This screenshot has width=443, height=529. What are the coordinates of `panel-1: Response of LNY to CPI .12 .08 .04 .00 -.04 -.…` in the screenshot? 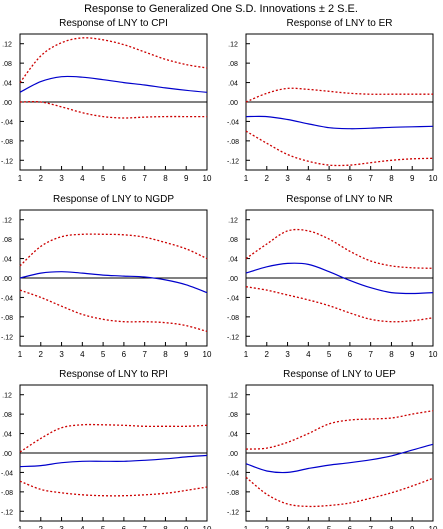 It's located at (106, 100).